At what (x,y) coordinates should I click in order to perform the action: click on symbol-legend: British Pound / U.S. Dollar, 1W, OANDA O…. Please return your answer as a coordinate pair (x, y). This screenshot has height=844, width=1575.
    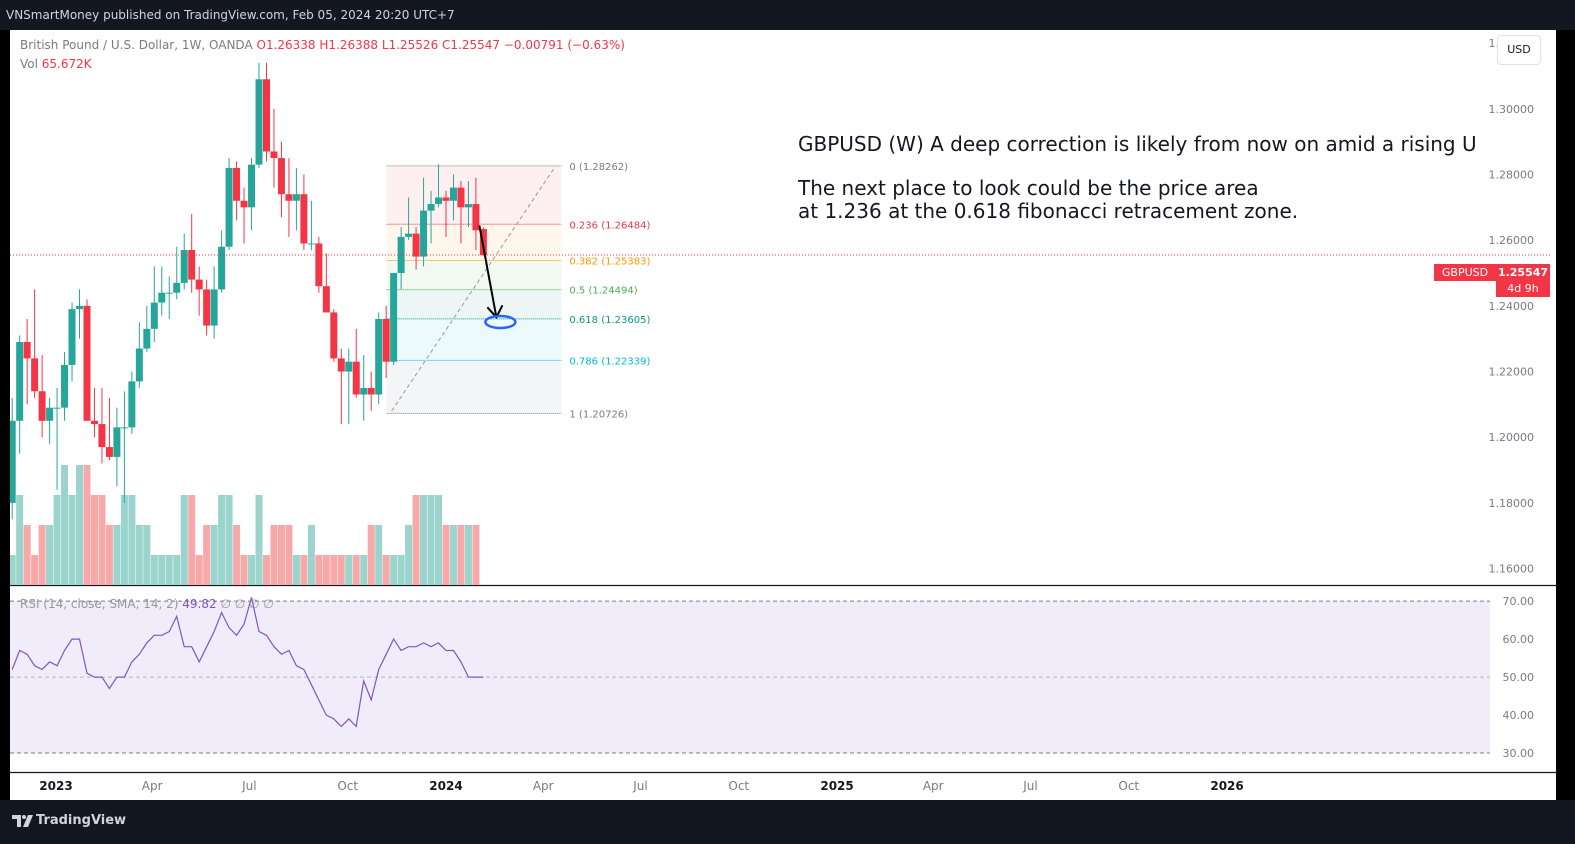
    Looking at the image, I should click on (322, 45).